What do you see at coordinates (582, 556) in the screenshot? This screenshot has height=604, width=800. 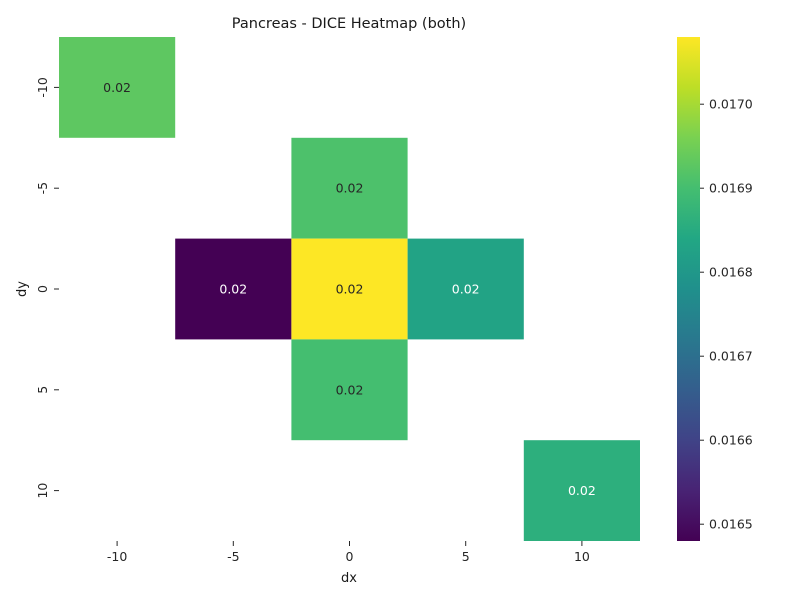 I see `x-tick-label: 10` at bounding box center [582, 556].